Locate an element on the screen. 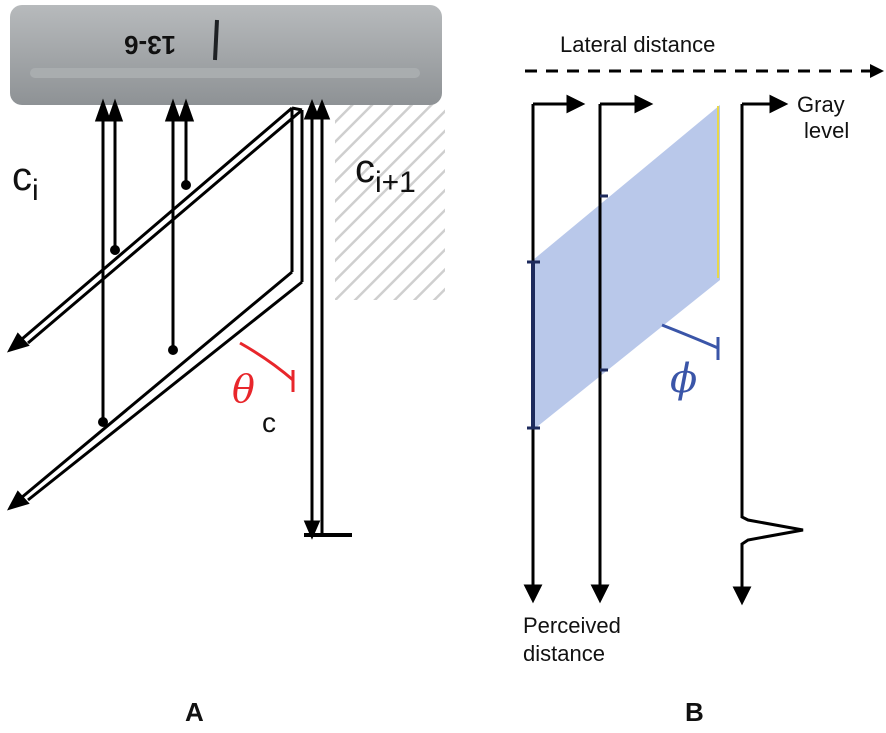 This screenshot has height=733, width=886. panel-a-label: A is located at coordinates (194, 712).